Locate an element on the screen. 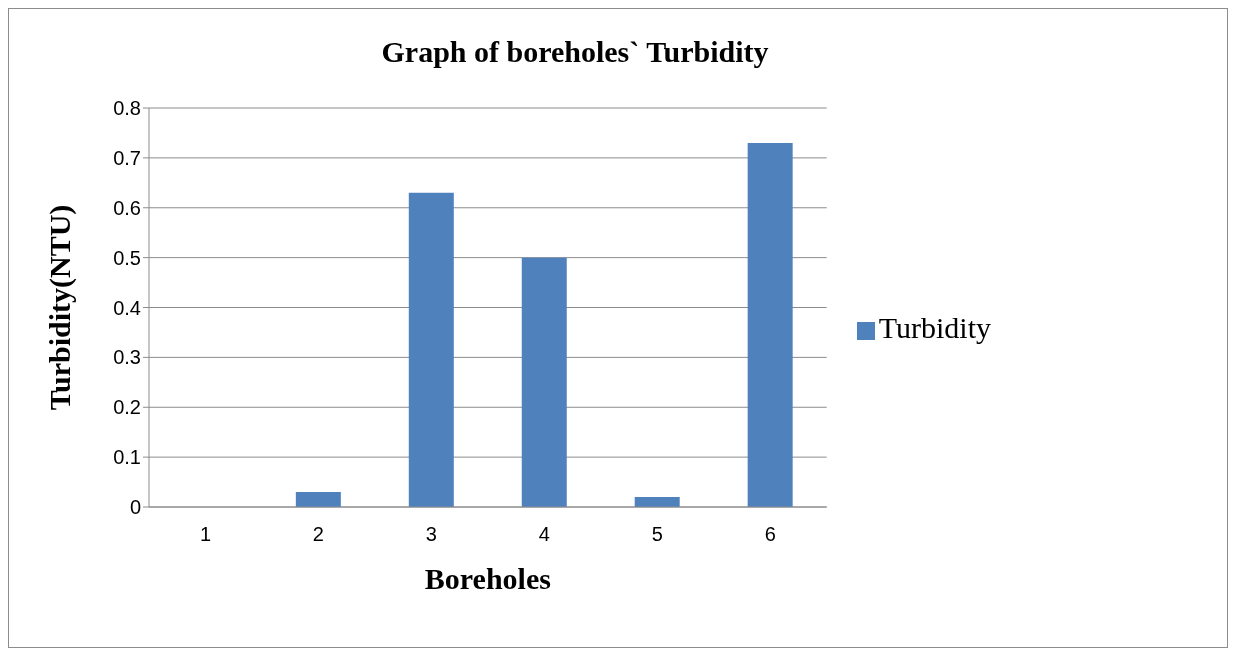 The height and width of the screenshot is (658, 1235). legend-label: Turbidity is located at coordinates (934, 327).